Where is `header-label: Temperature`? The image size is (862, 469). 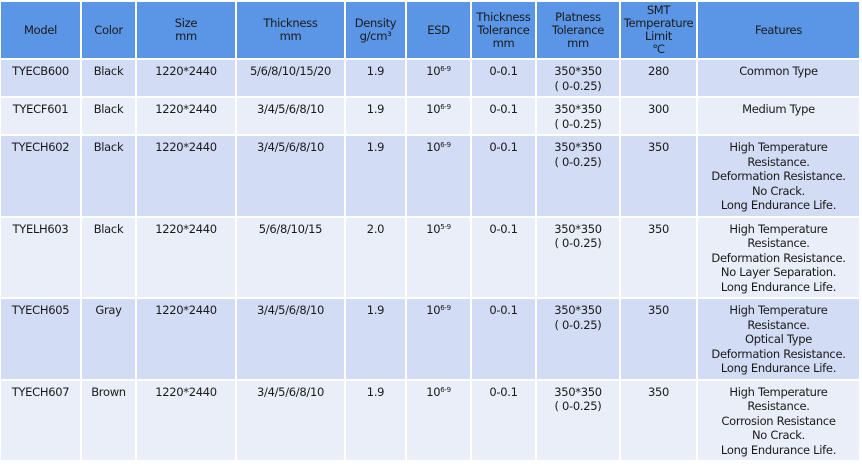 header-label: Temperature is located at coordinates (658, 23).